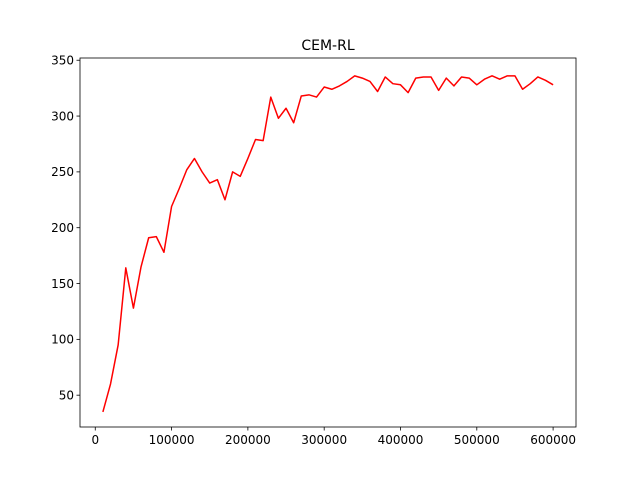 The width and height of the screenshot is (640, 480). What do you see at coordinates (66, 395) in the screenshot?
I see `y-tick-label: 50` at bounding box center [66, 395].